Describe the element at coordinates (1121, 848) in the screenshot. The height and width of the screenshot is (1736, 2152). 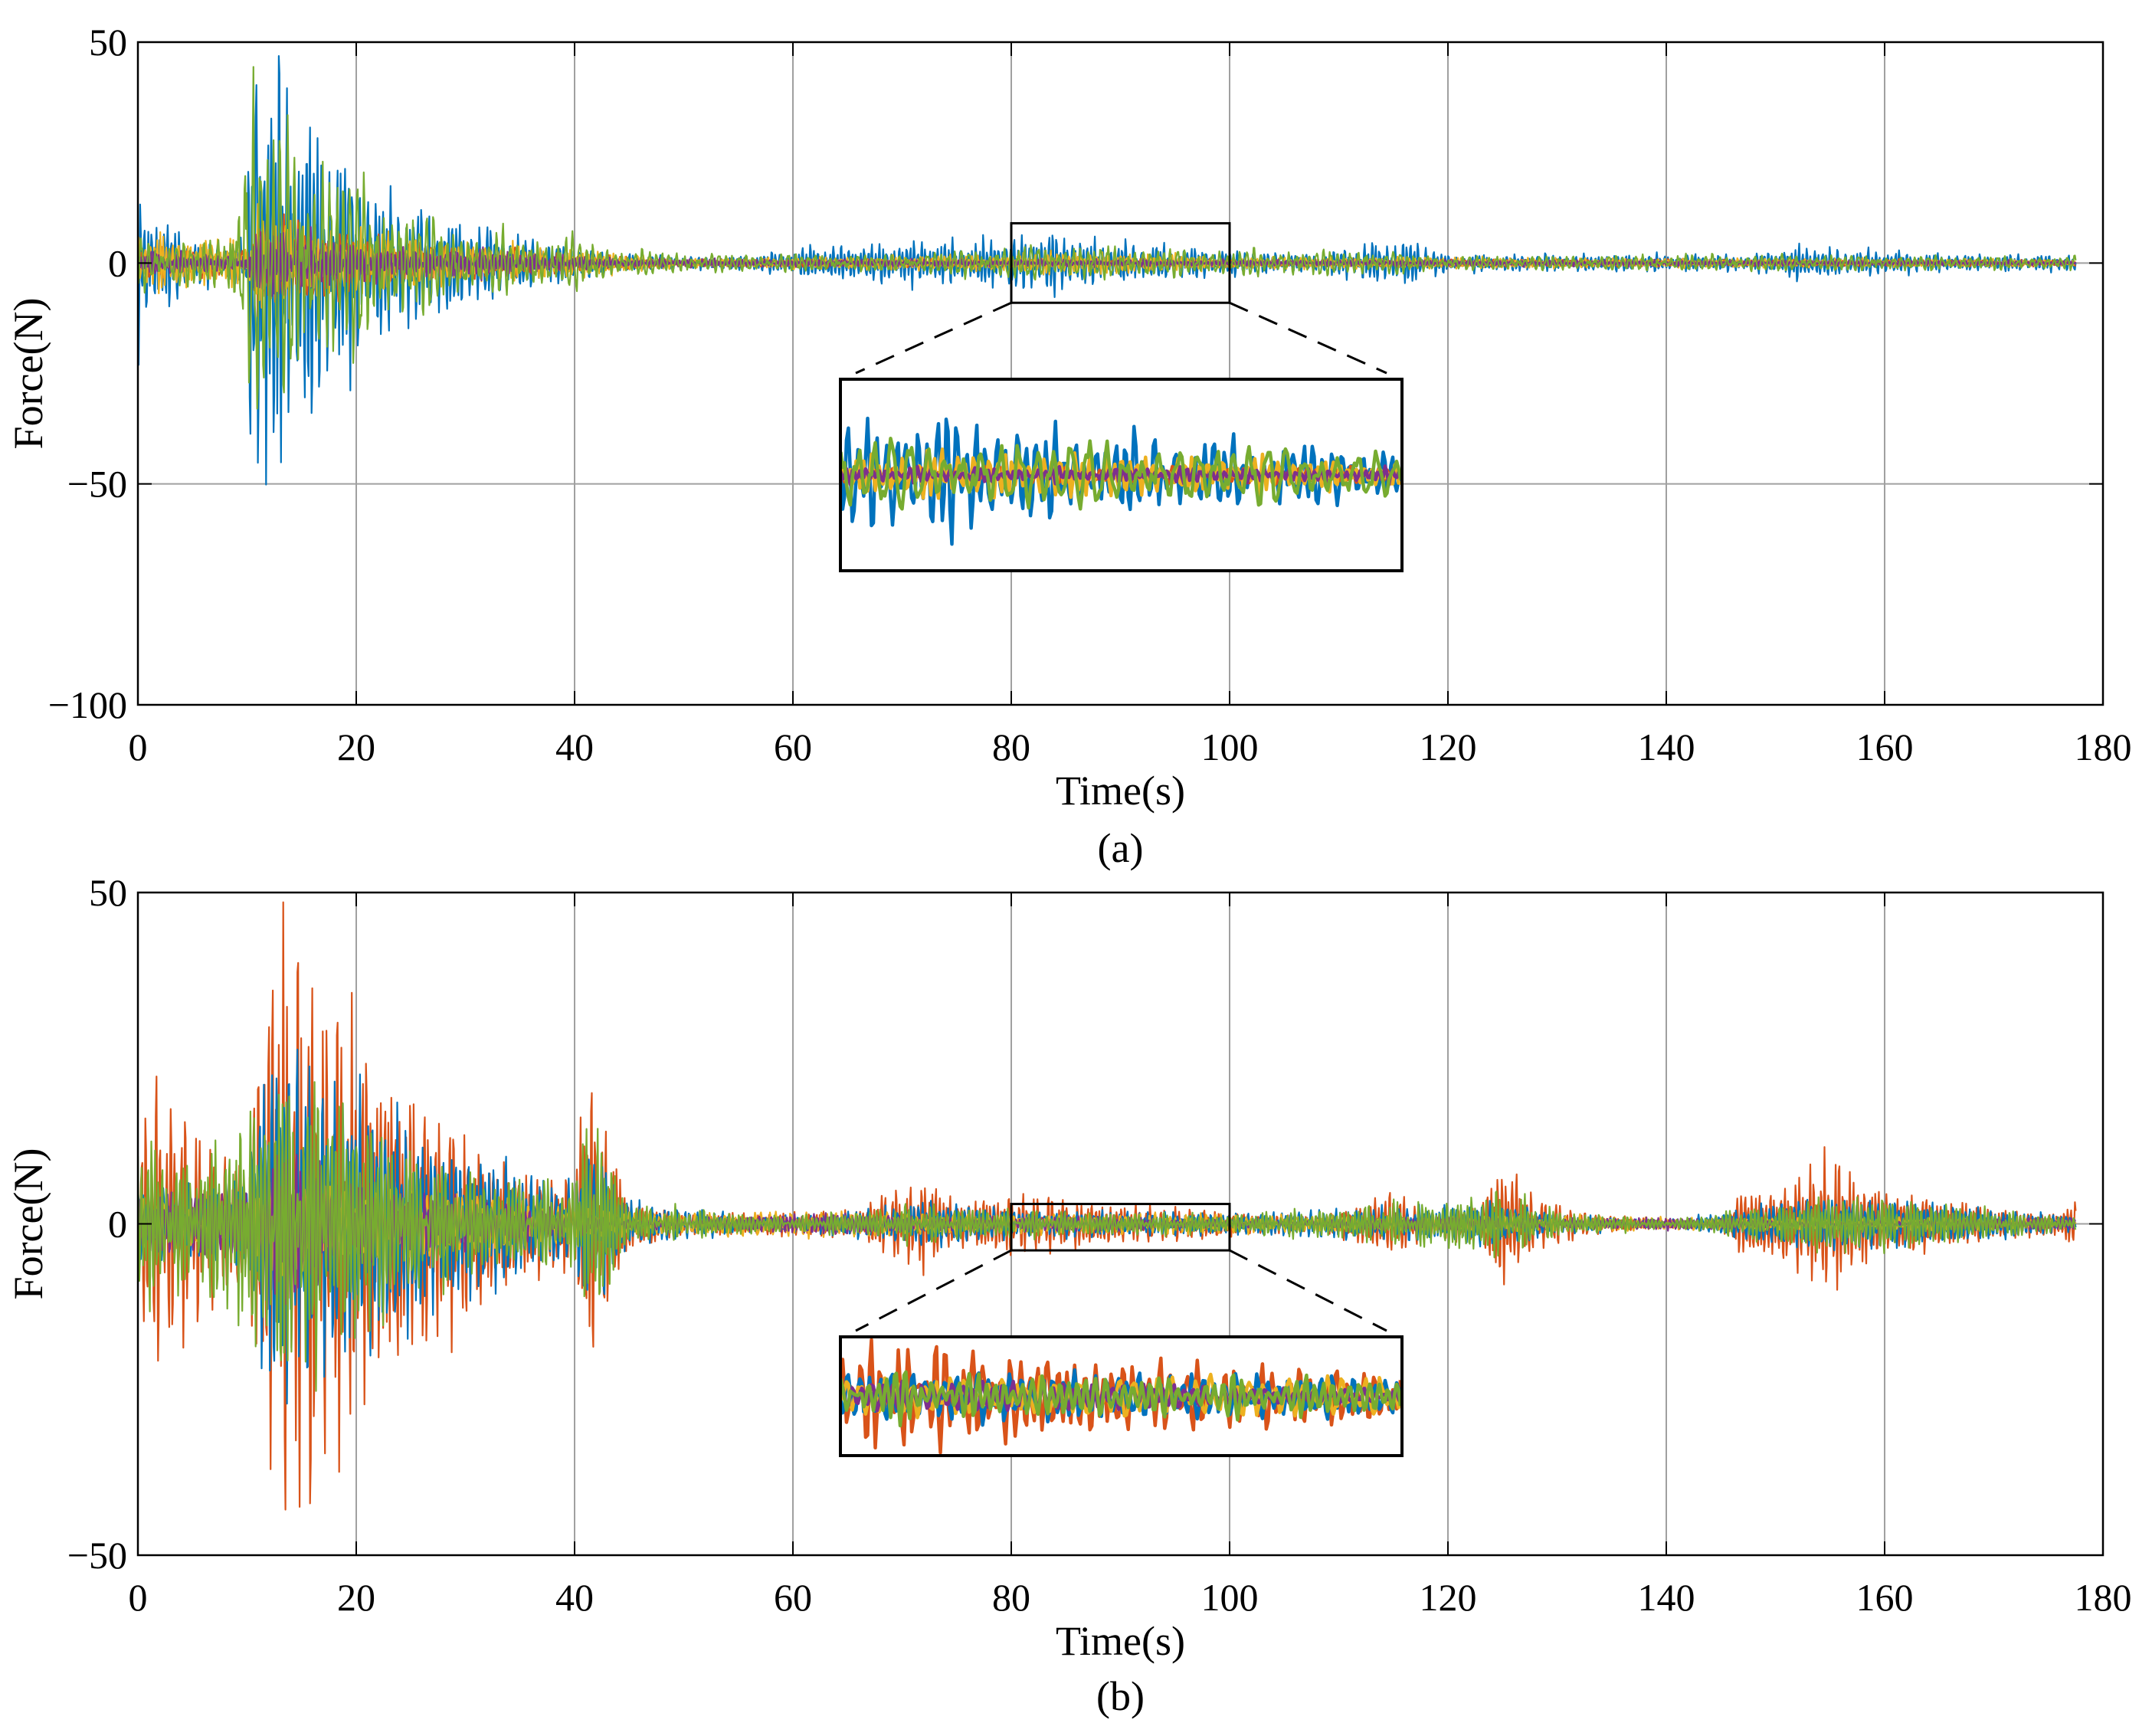
I see `panel-caption: (a)` at that location.